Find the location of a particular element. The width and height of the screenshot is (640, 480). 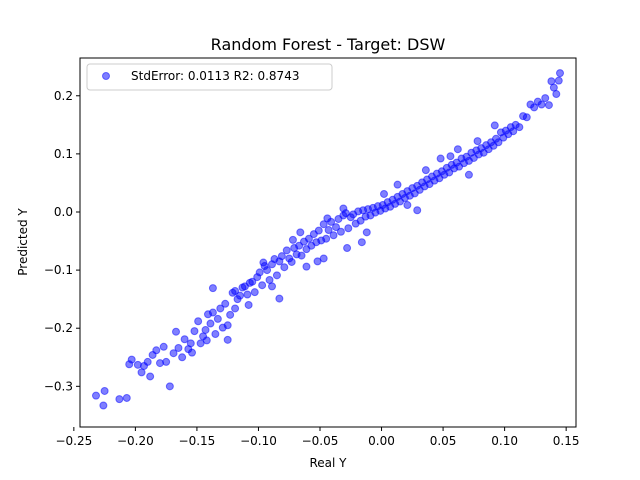

y-tick-label: −0.3 is located at coordinates (58, 386).